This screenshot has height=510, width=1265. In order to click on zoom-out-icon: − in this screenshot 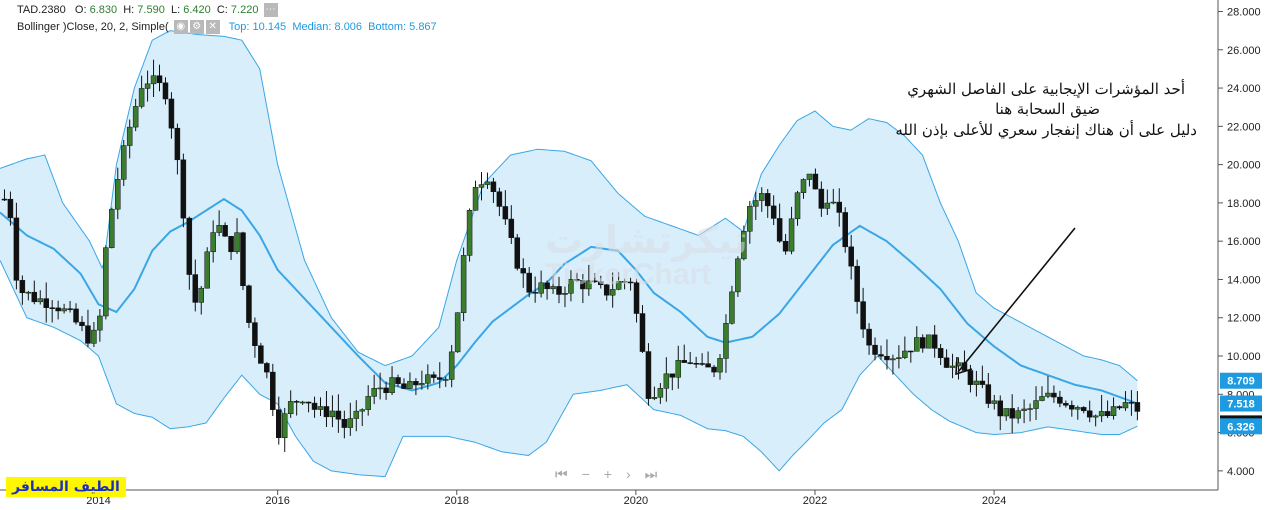, I will do `click(592, 474)`.